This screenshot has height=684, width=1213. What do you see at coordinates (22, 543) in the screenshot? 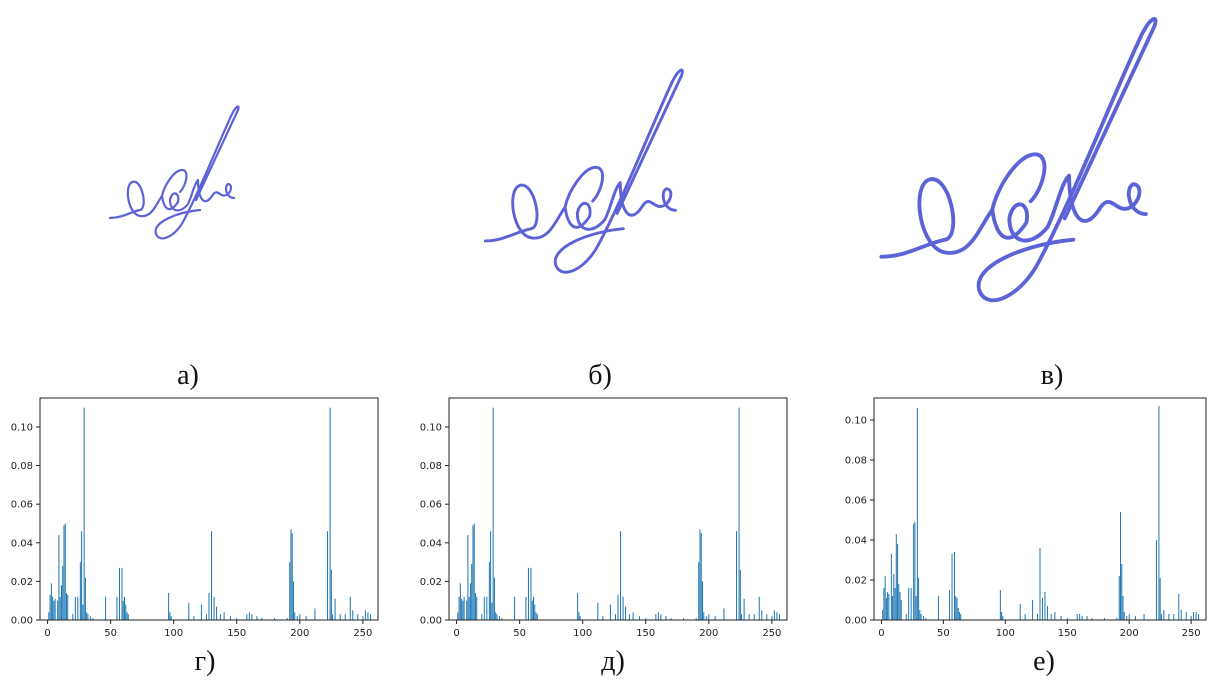
I see `y-tick-label: 0.04` at bounding box center [22, 543].